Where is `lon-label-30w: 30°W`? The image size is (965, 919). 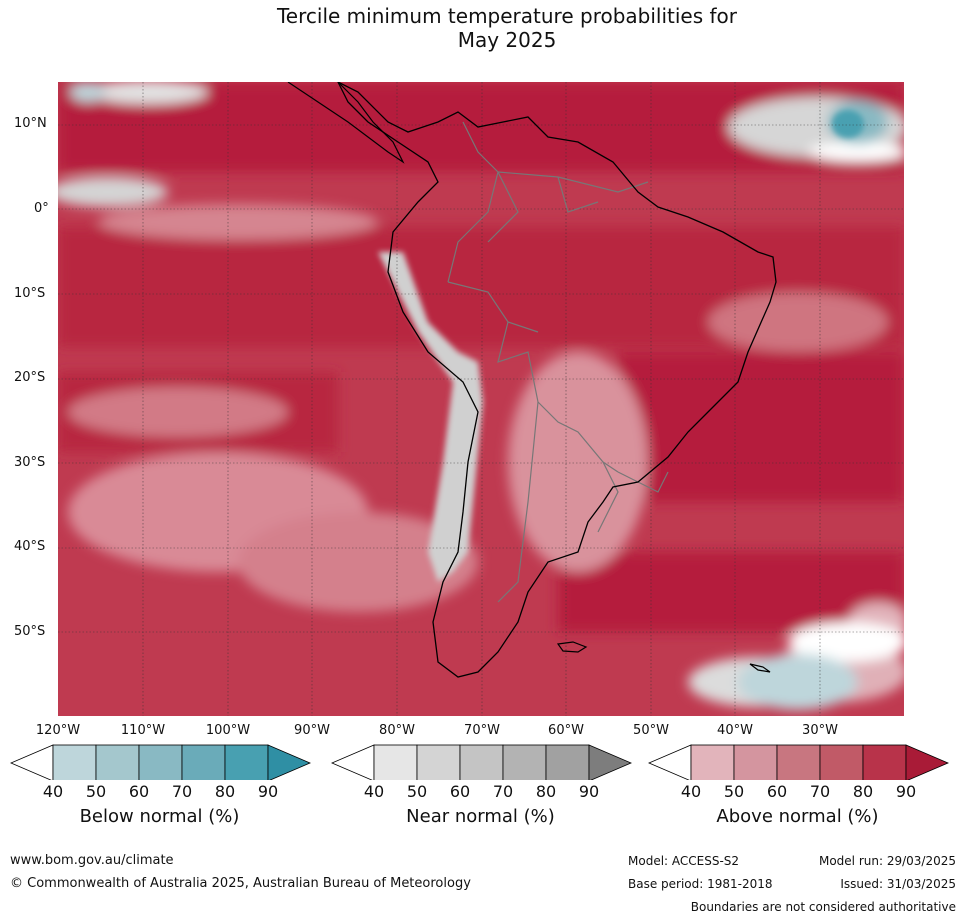 lon-label-30w: 30°W is located at coordinates (820, 730).